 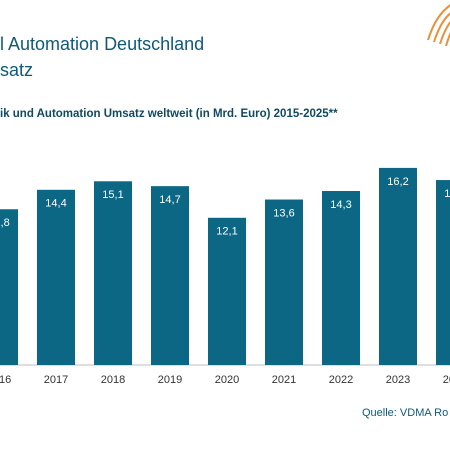 What do you see at coordinates (397, 182) in the screenshot?
I see `data-label: 16,2` at bounding box center [397, 182].